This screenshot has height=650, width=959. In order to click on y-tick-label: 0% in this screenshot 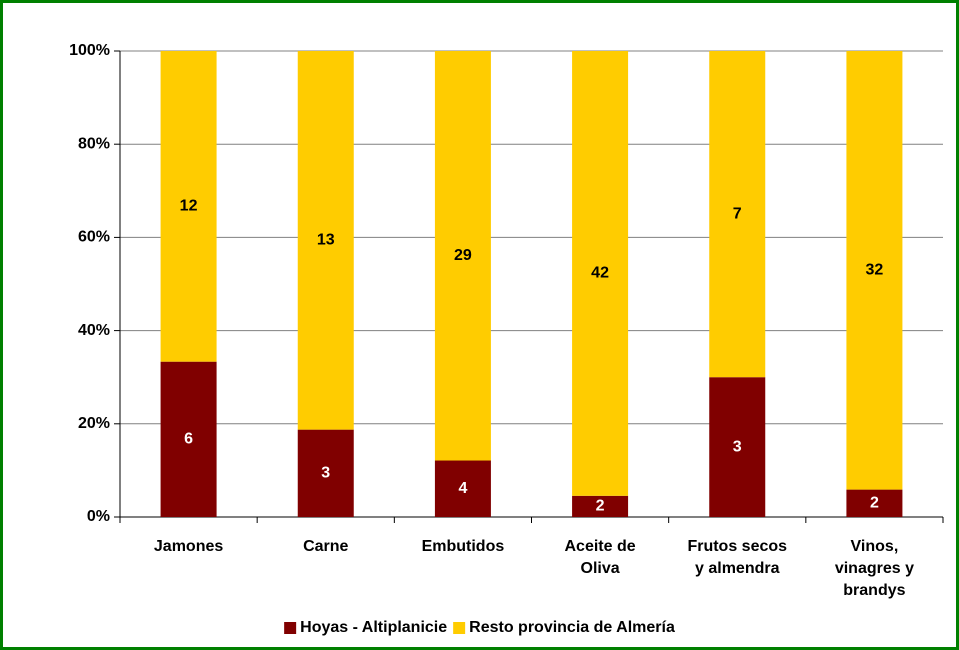, I will do `click(98, 516)`.